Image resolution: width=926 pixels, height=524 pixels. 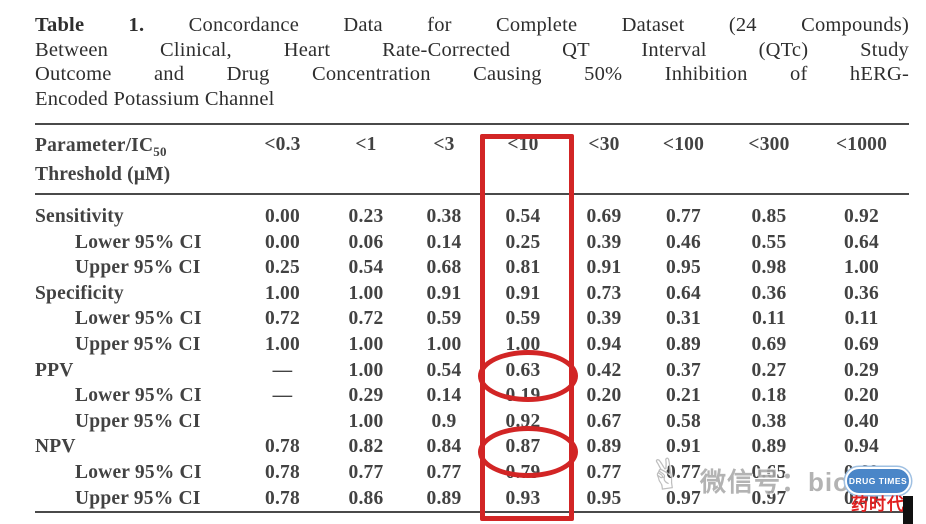 What do you see at coordinates (523, 396) in the screenshot?
I see `cell-value: 0.19` at bounding box center [523, 396].